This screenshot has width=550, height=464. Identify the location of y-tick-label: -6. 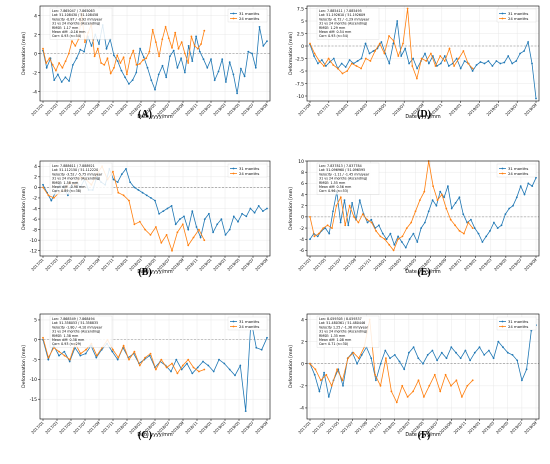
(302, 251).